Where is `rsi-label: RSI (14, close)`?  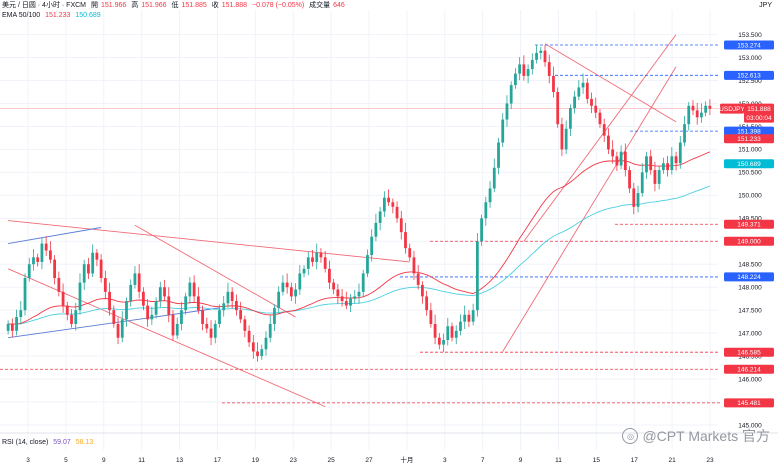
rsi-label: RSI (14, close) is located at coordinates (25, 442).